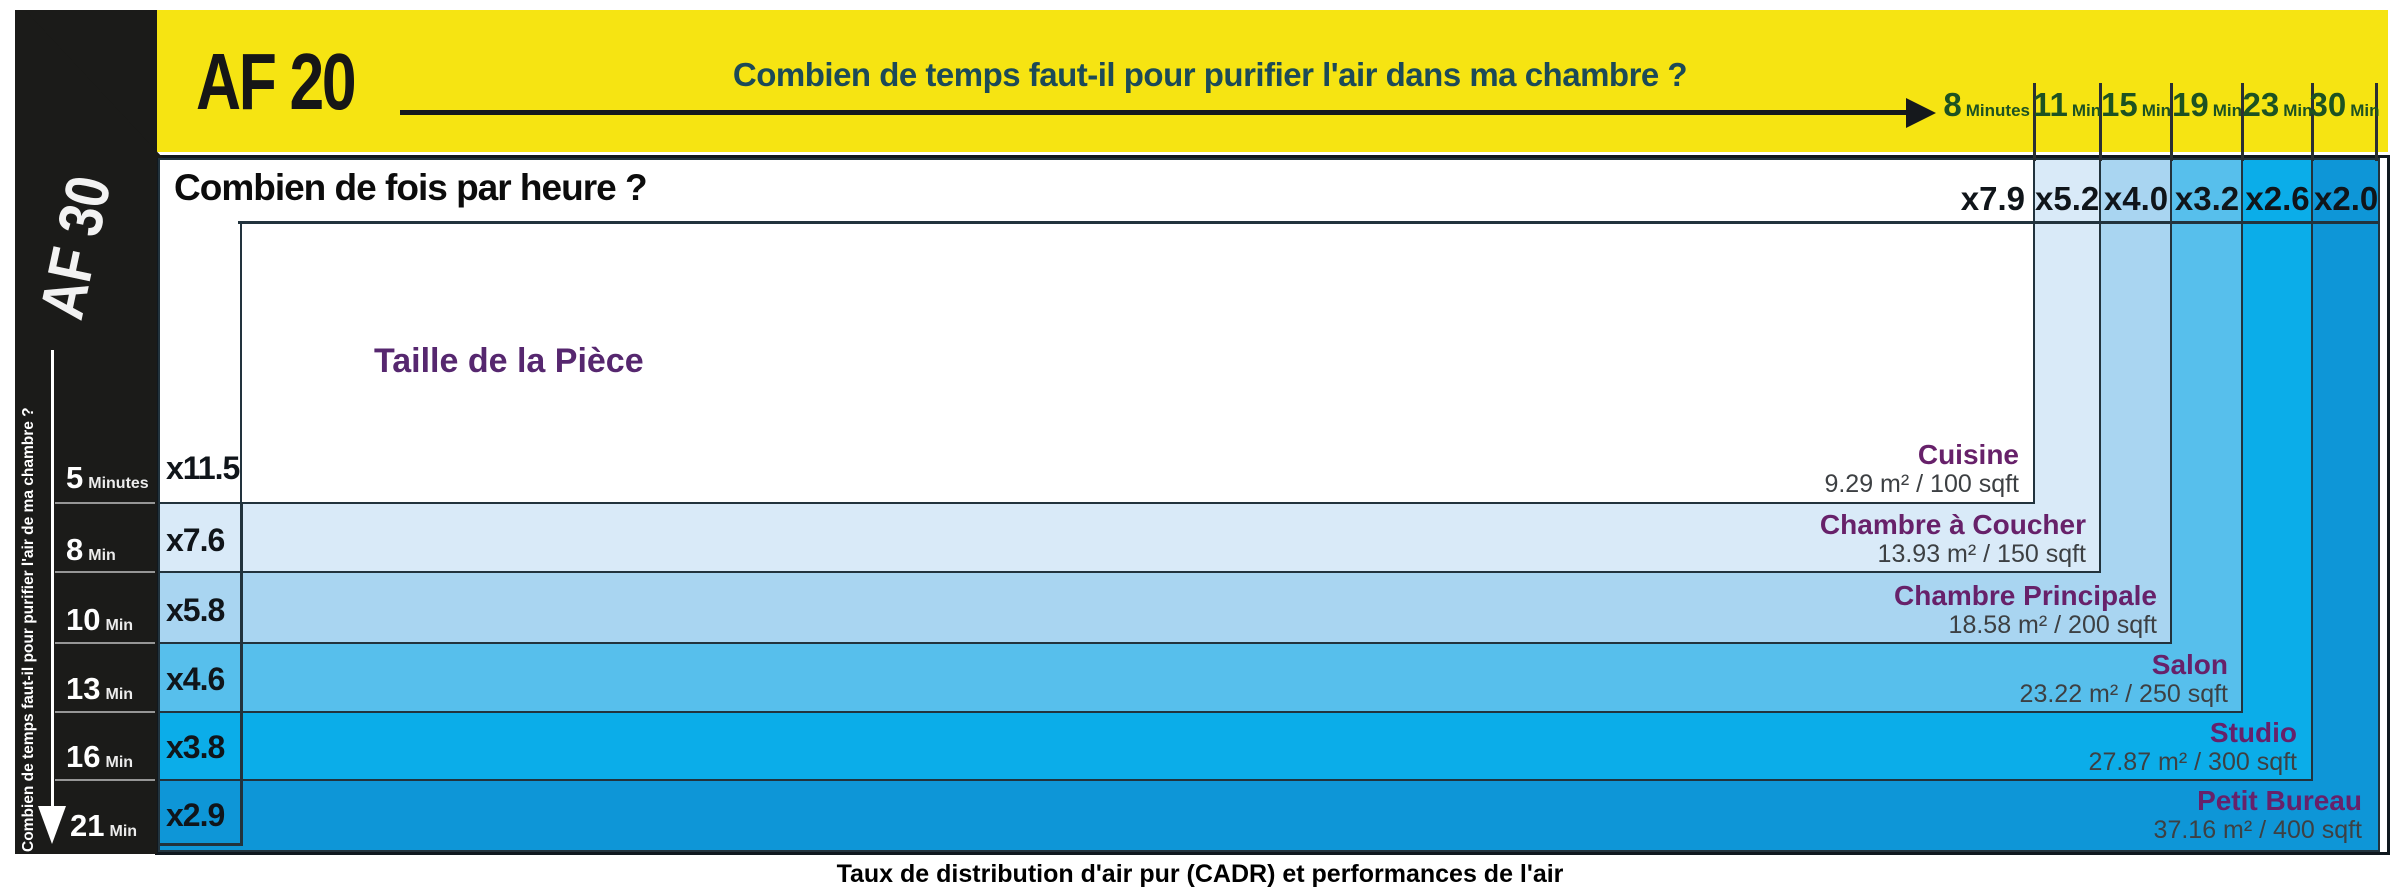 Image resolution: width=2400 pixels, height=894 pixels. Describe the element at coordinates (195, 540) in the screenshot. I see `af30-rate-2: x7.6` at that location.